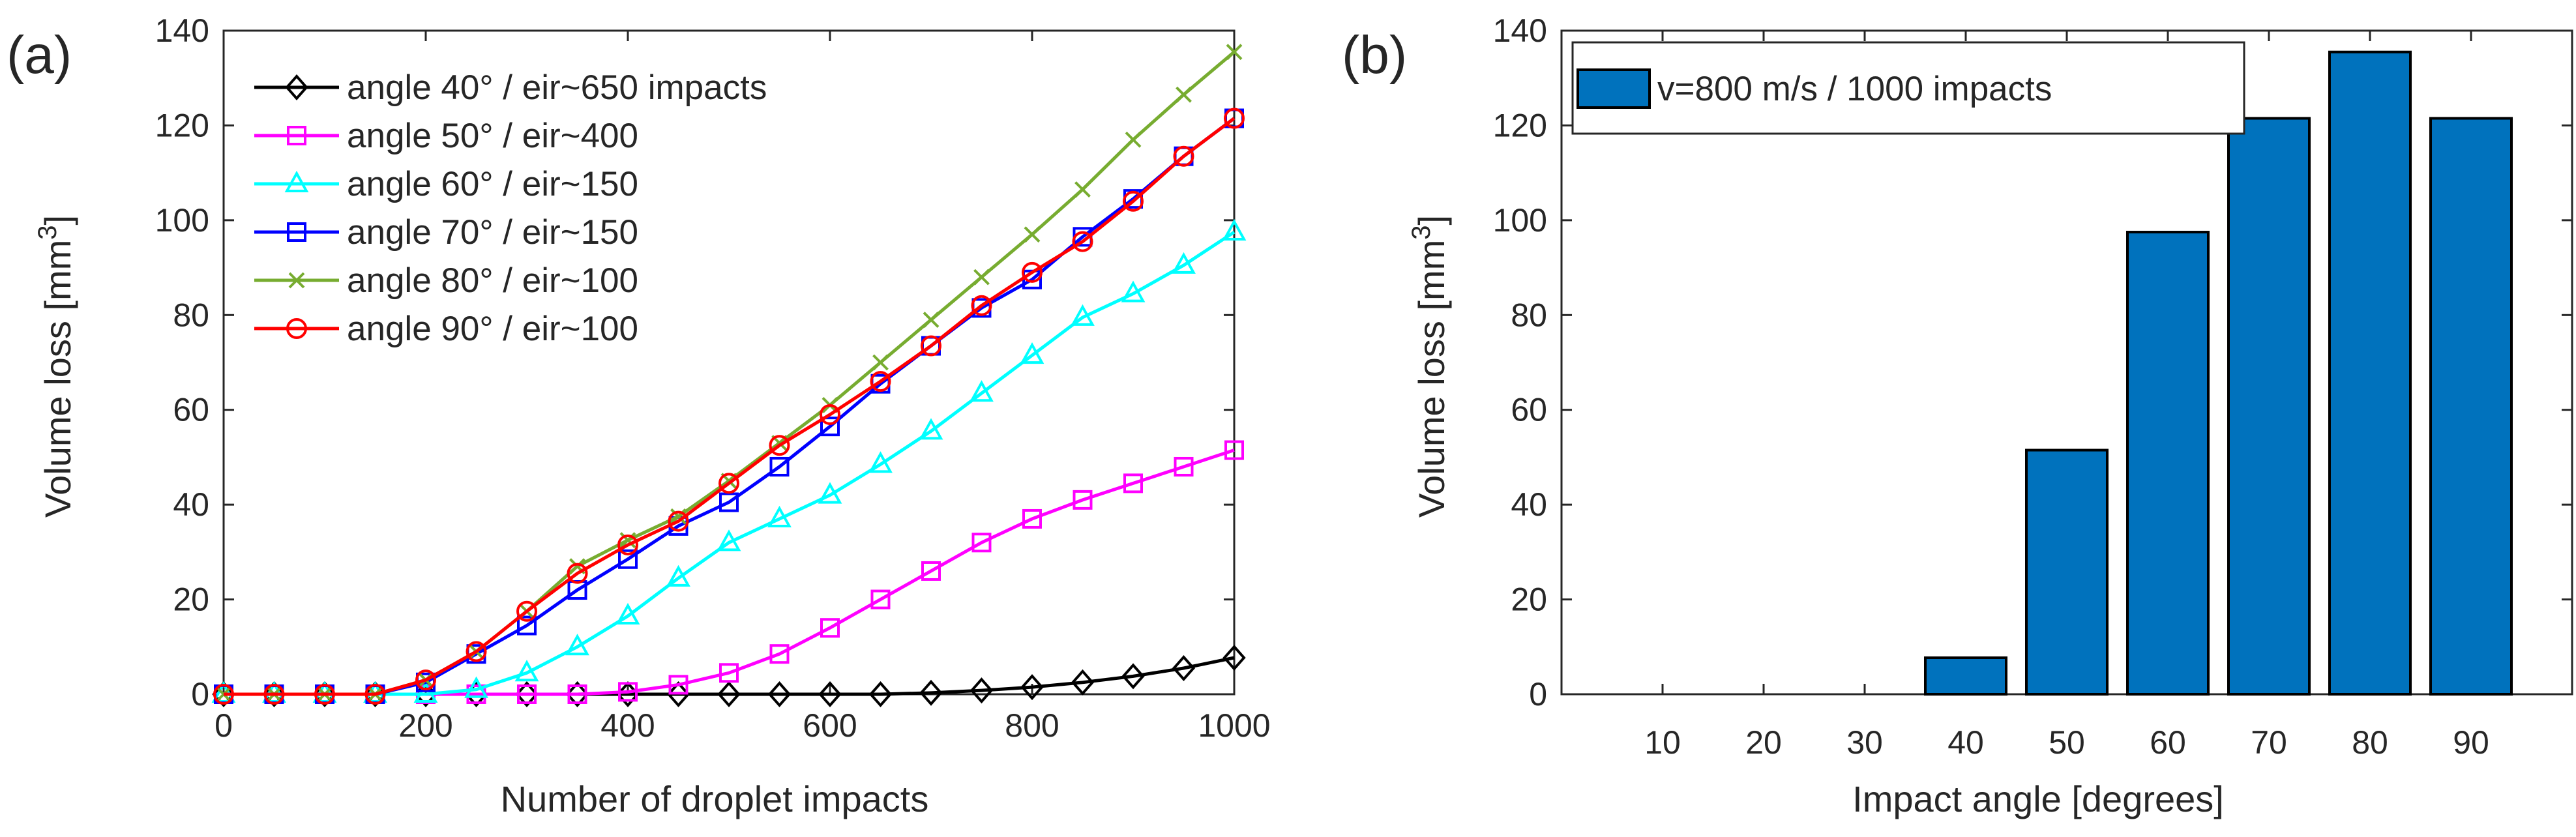 This screenshot has height=837, width=2576. Describe the element at coordinates (191, 410) in the screenshot. I see `panel-a-ytick-label: 60` at that location.